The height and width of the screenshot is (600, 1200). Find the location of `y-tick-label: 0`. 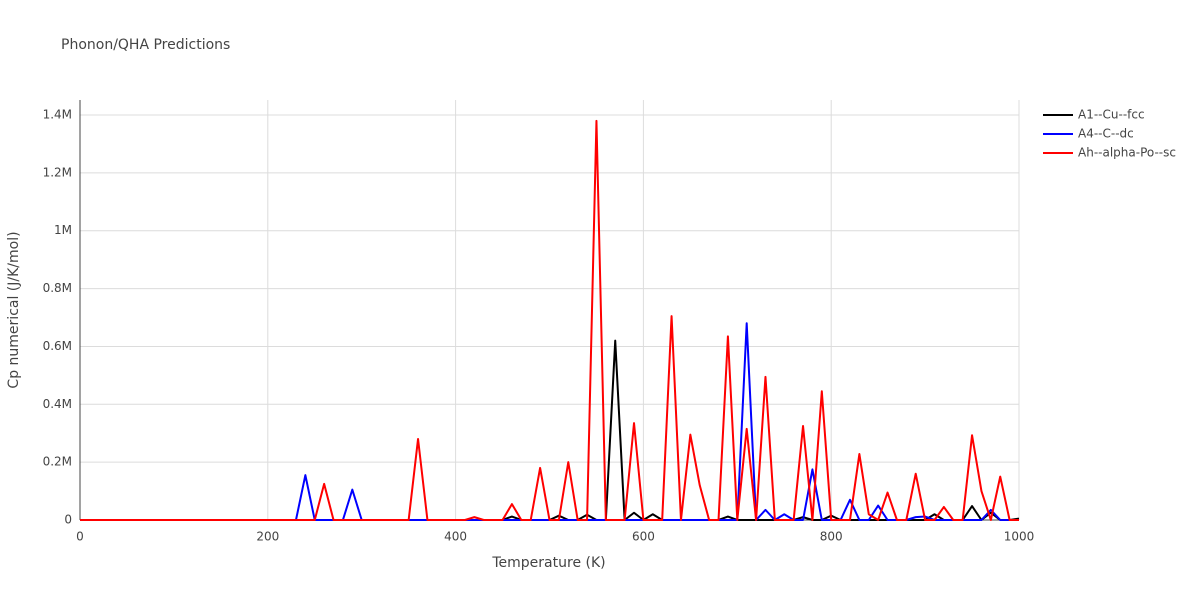

y-tick-label: 0 is located at coordinates (68, 520).